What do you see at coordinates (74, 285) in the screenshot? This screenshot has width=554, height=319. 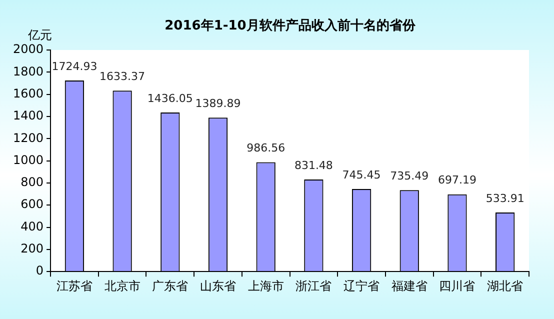 I see `x-tick-label: 江苏省` at bounding box center [74, 285].